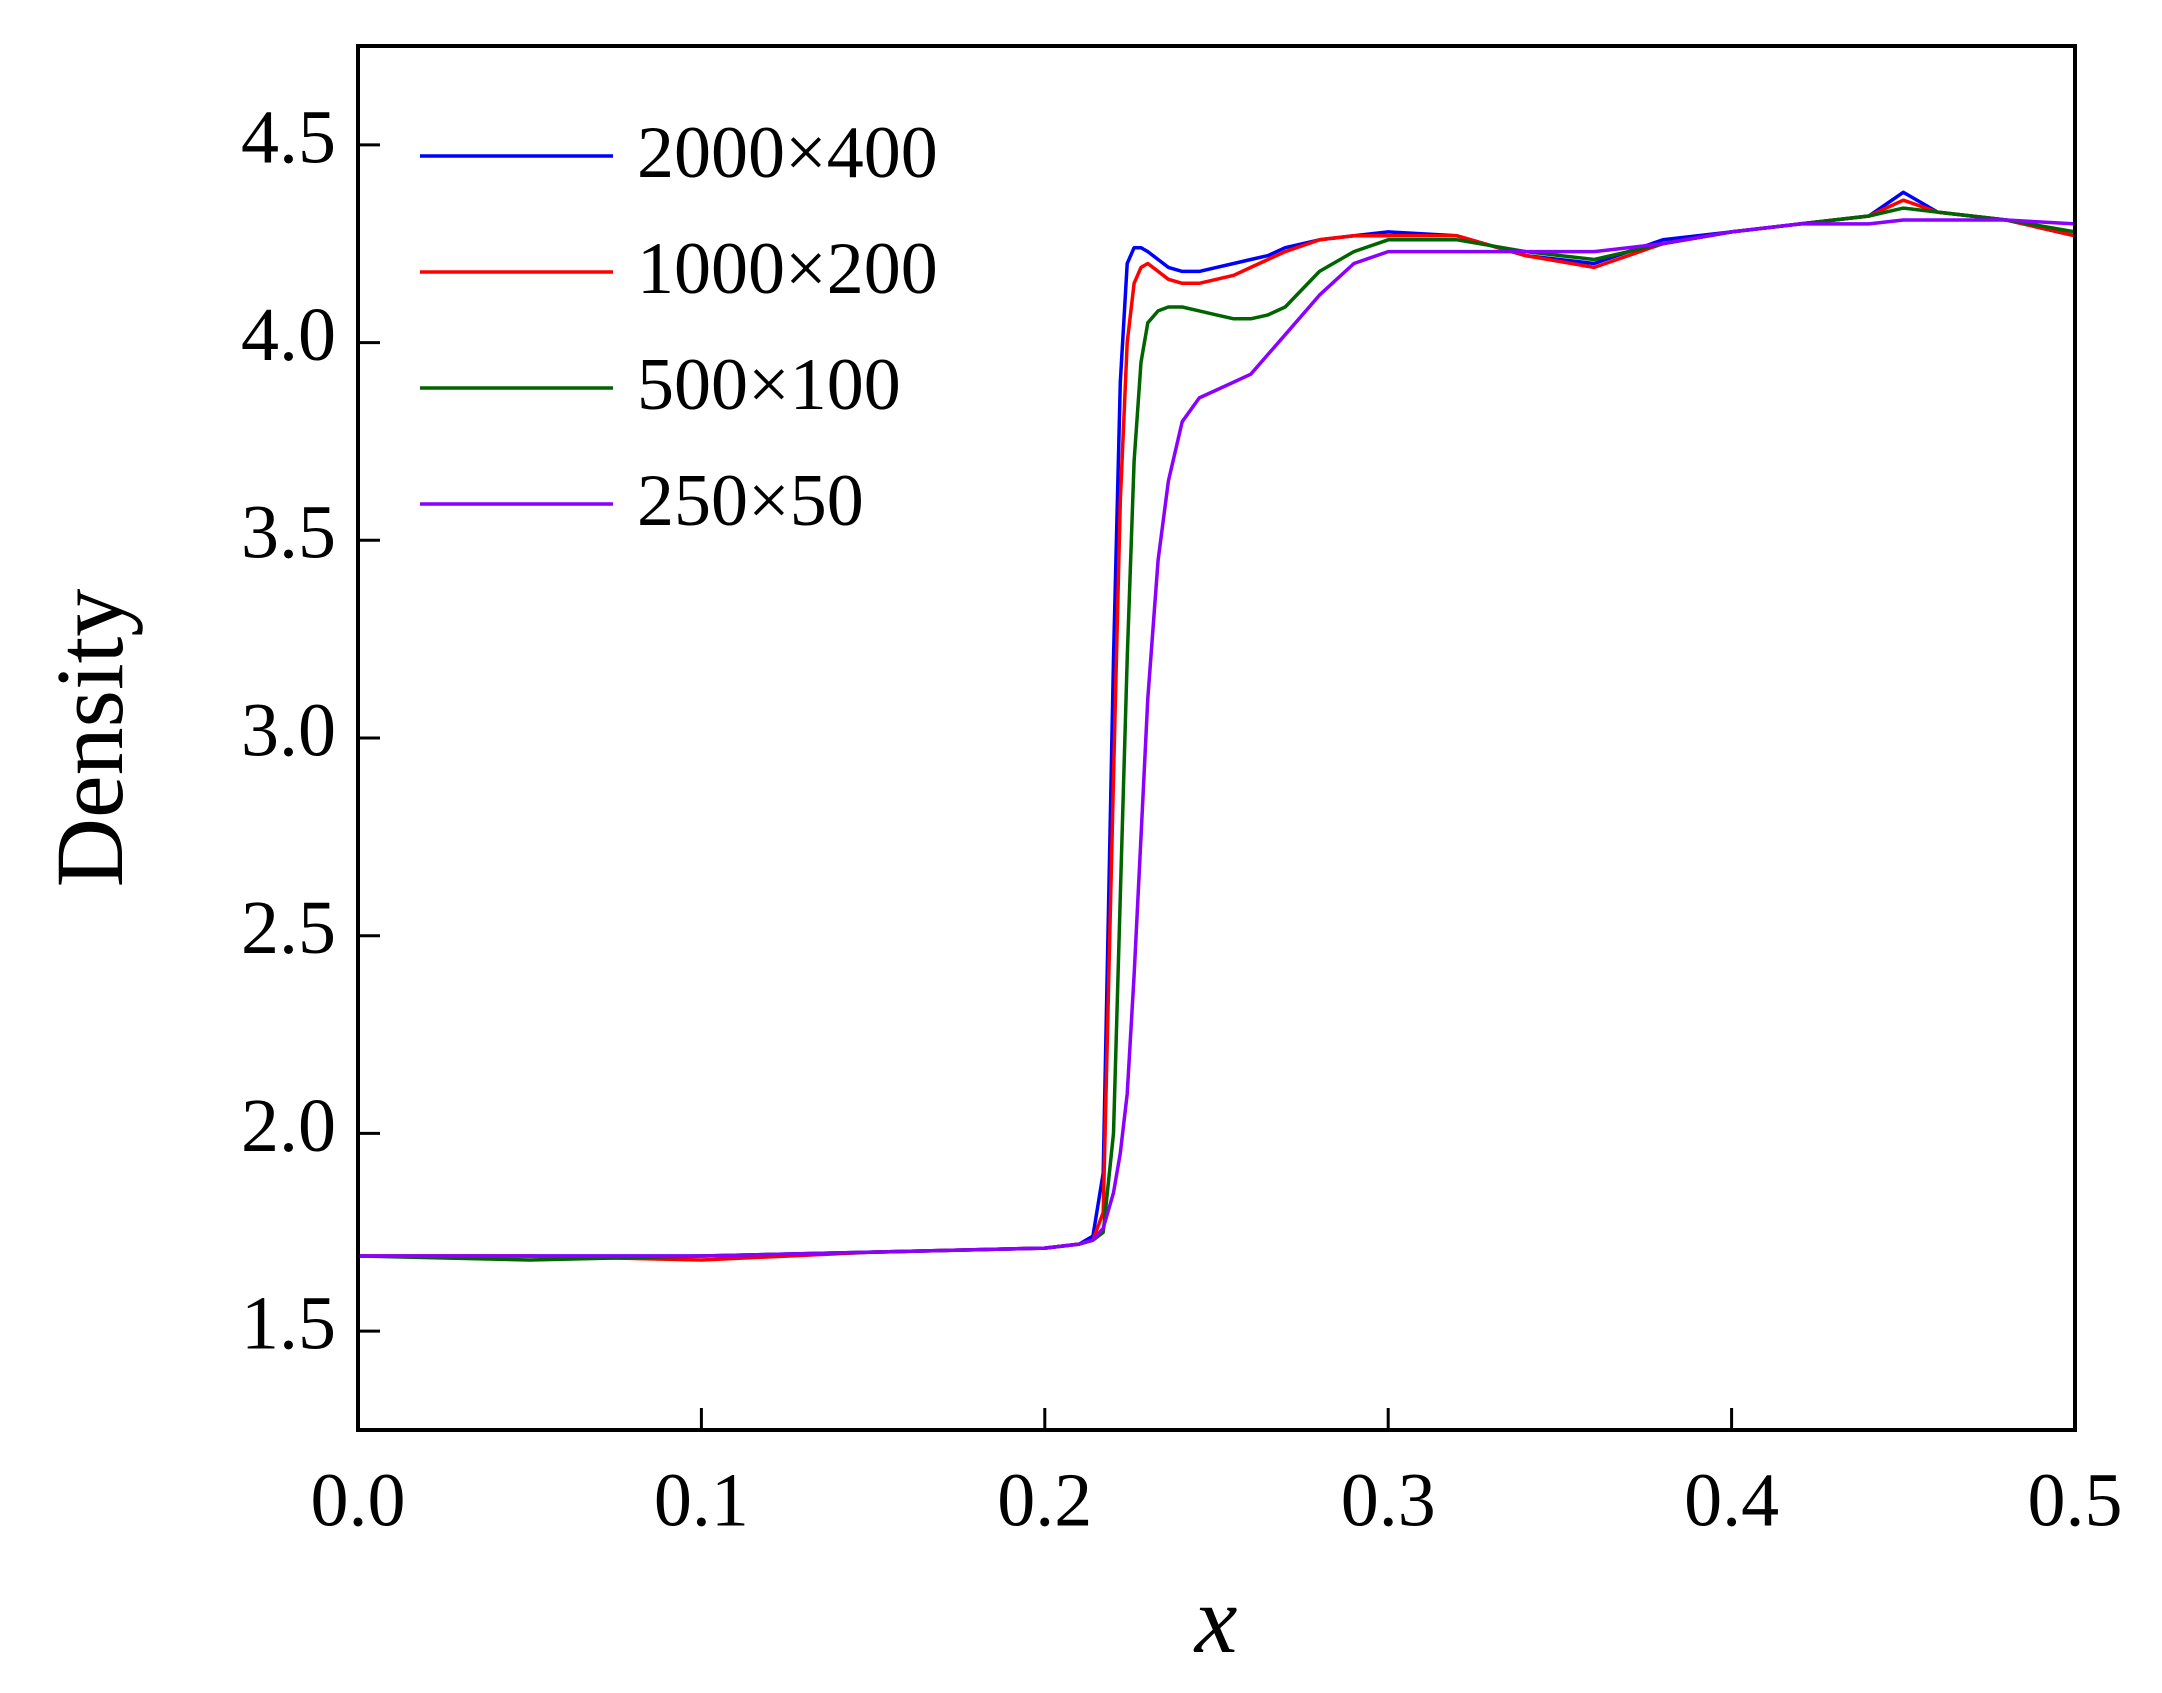  Describe the element at coordinates (769, 385) in the screenshot. I see `legend-label: 500×100` at that location.